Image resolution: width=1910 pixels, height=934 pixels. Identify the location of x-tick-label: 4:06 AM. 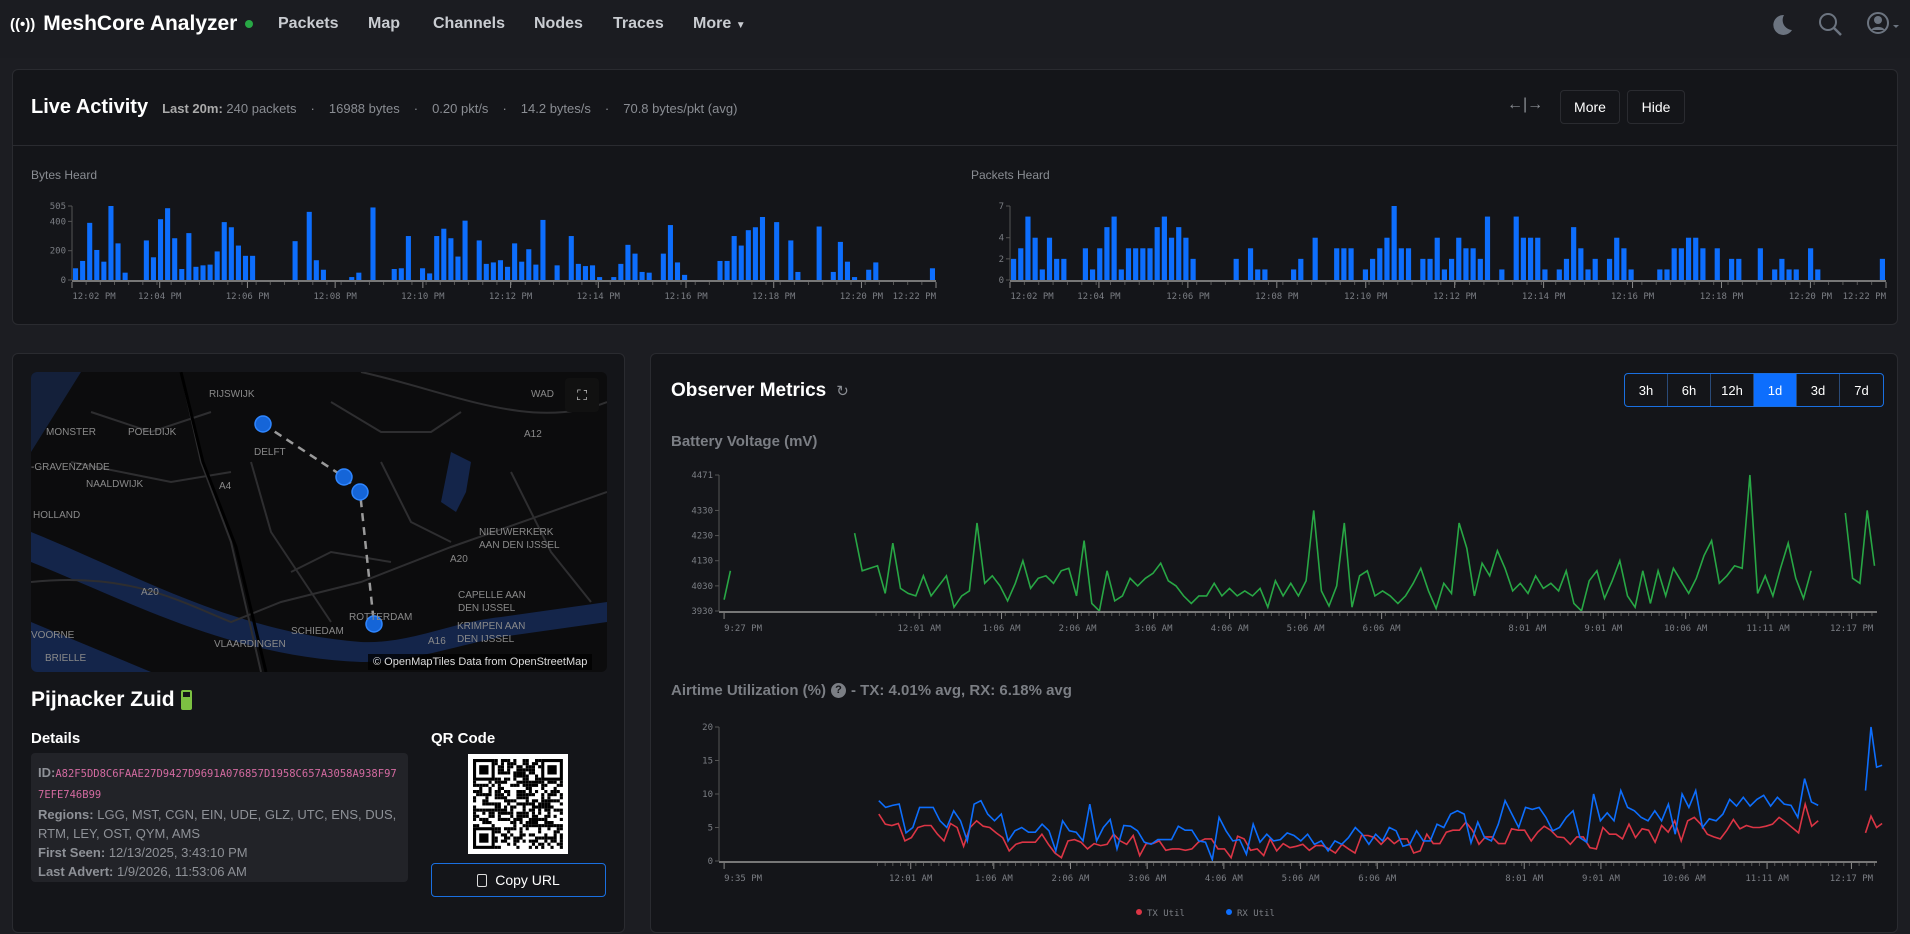
(1224, 879).